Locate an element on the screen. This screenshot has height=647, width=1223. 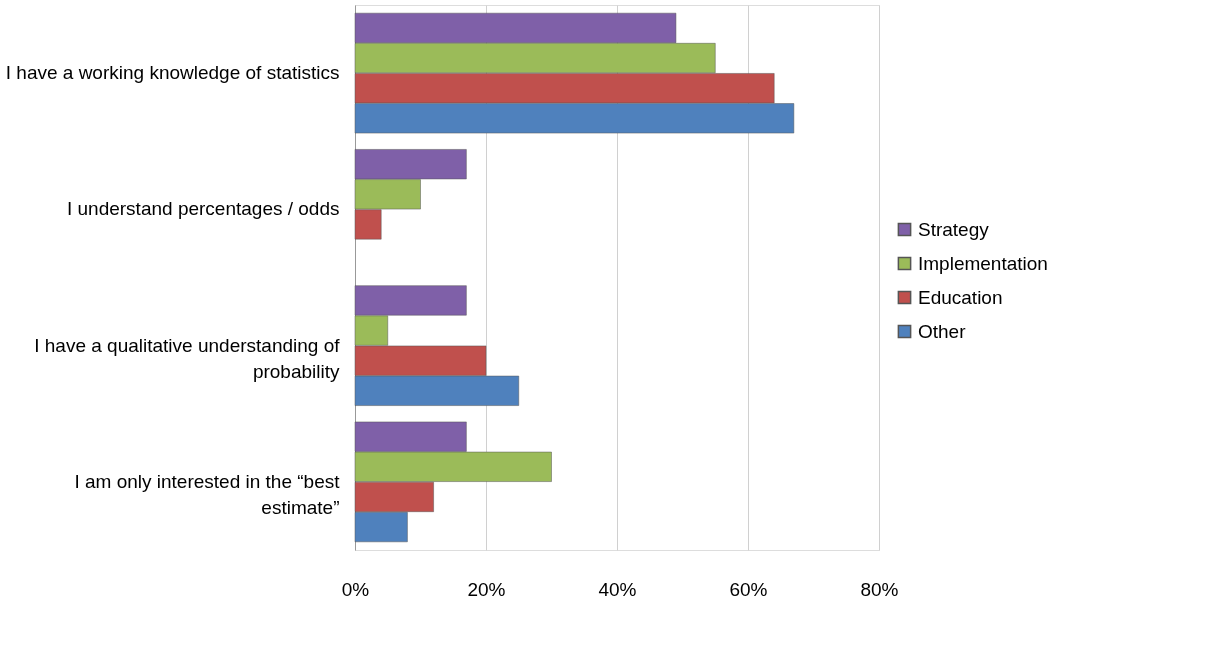
x-tick-label: 0% is located at coordinates (355, 589).